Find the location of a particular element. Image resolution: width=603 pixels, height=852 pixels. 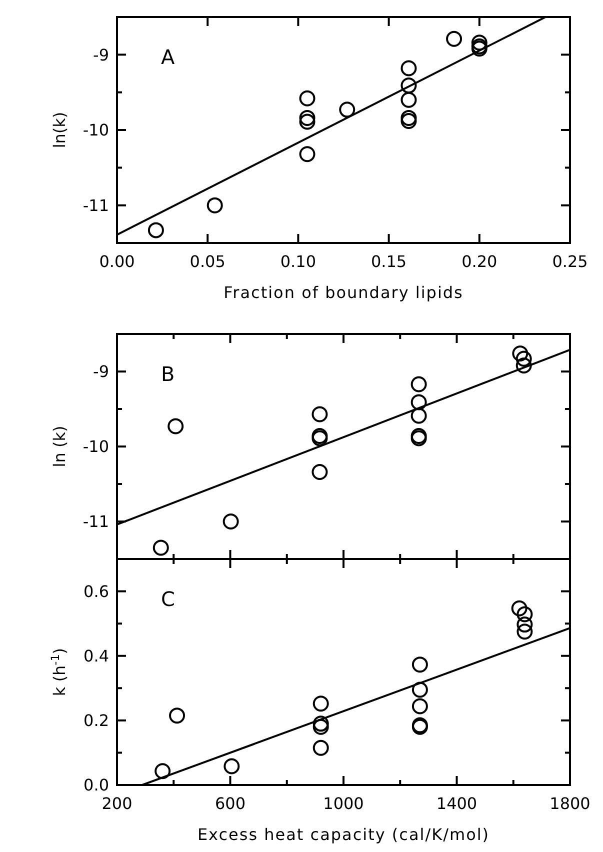

x-tick-label: 0.05 is located at coordinates (208, 261).